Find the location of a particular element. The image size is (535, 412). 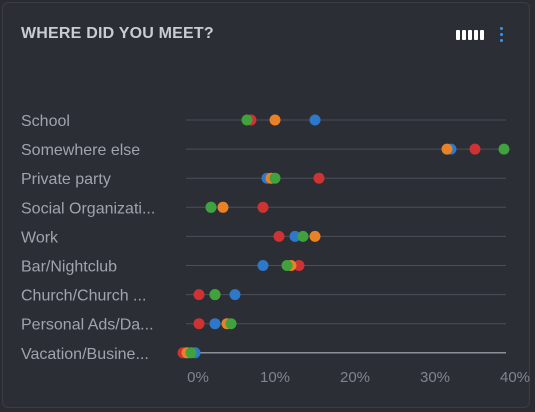

x-tick-label: 0% is located at coordinates (198, 377).